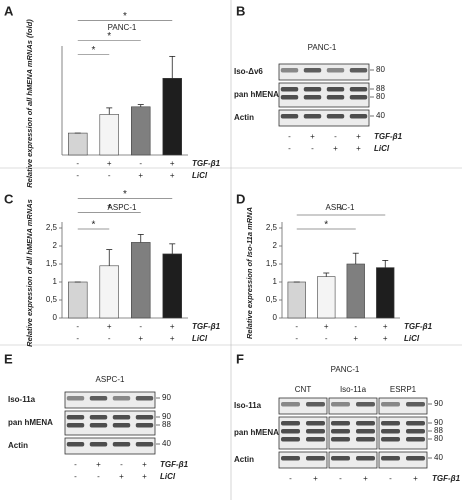  Describe the element at coordinates (322, 47) in the screenshot. I see `blot-title: PANC-1` at that location.